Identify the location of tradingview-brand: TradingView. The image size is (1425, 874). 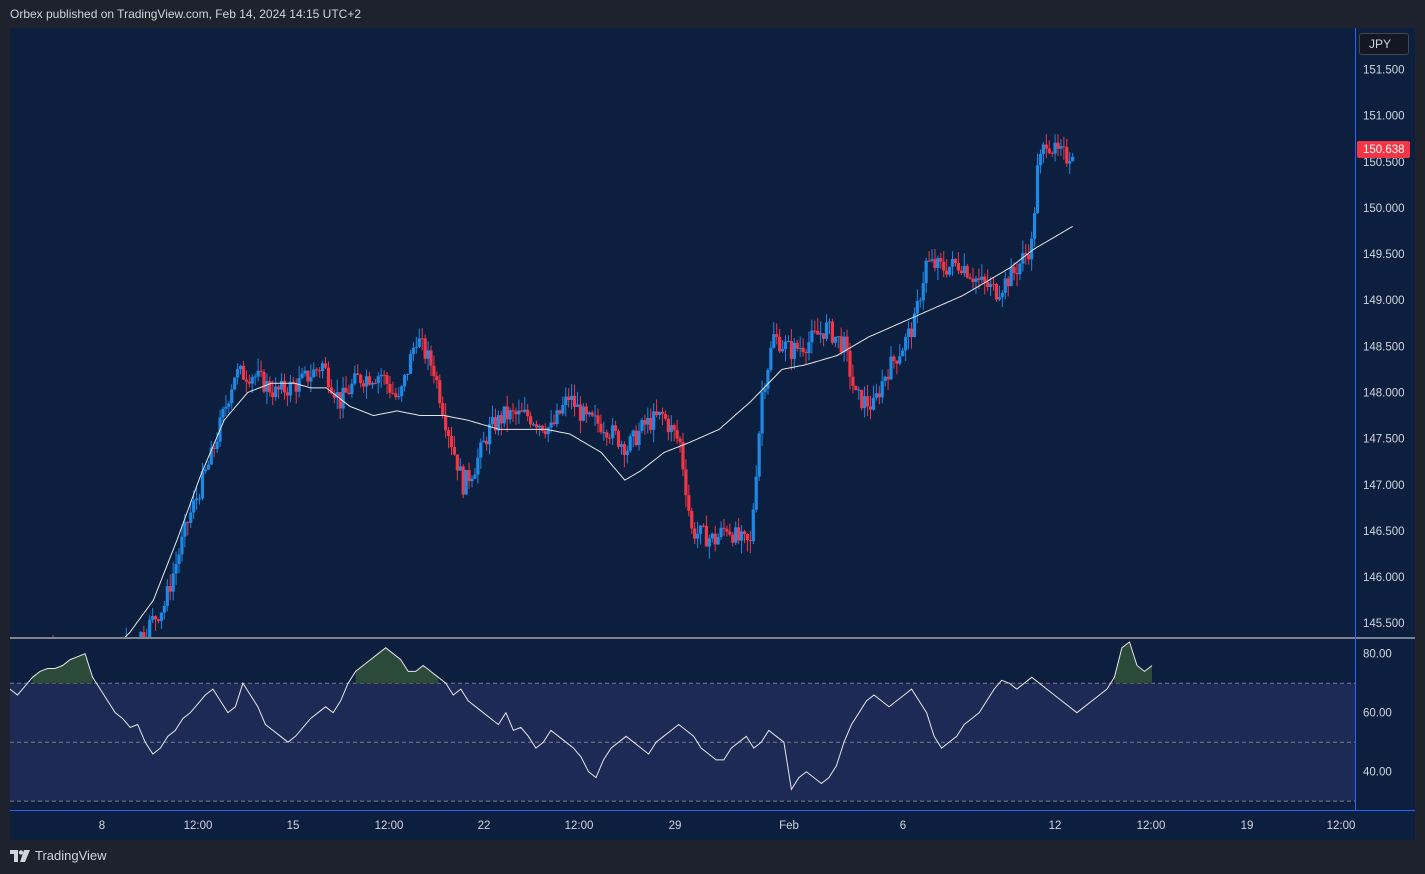
(58, 855).